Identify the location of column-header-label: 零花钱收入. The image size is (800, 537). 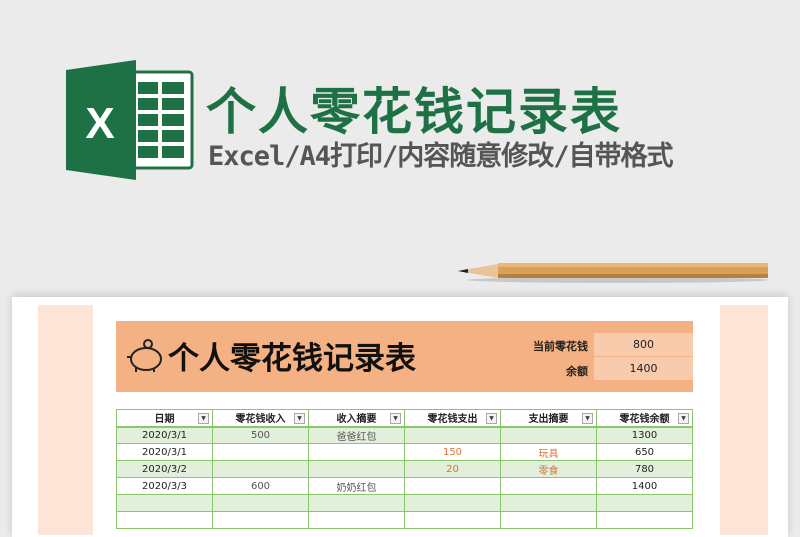
(260, 420).